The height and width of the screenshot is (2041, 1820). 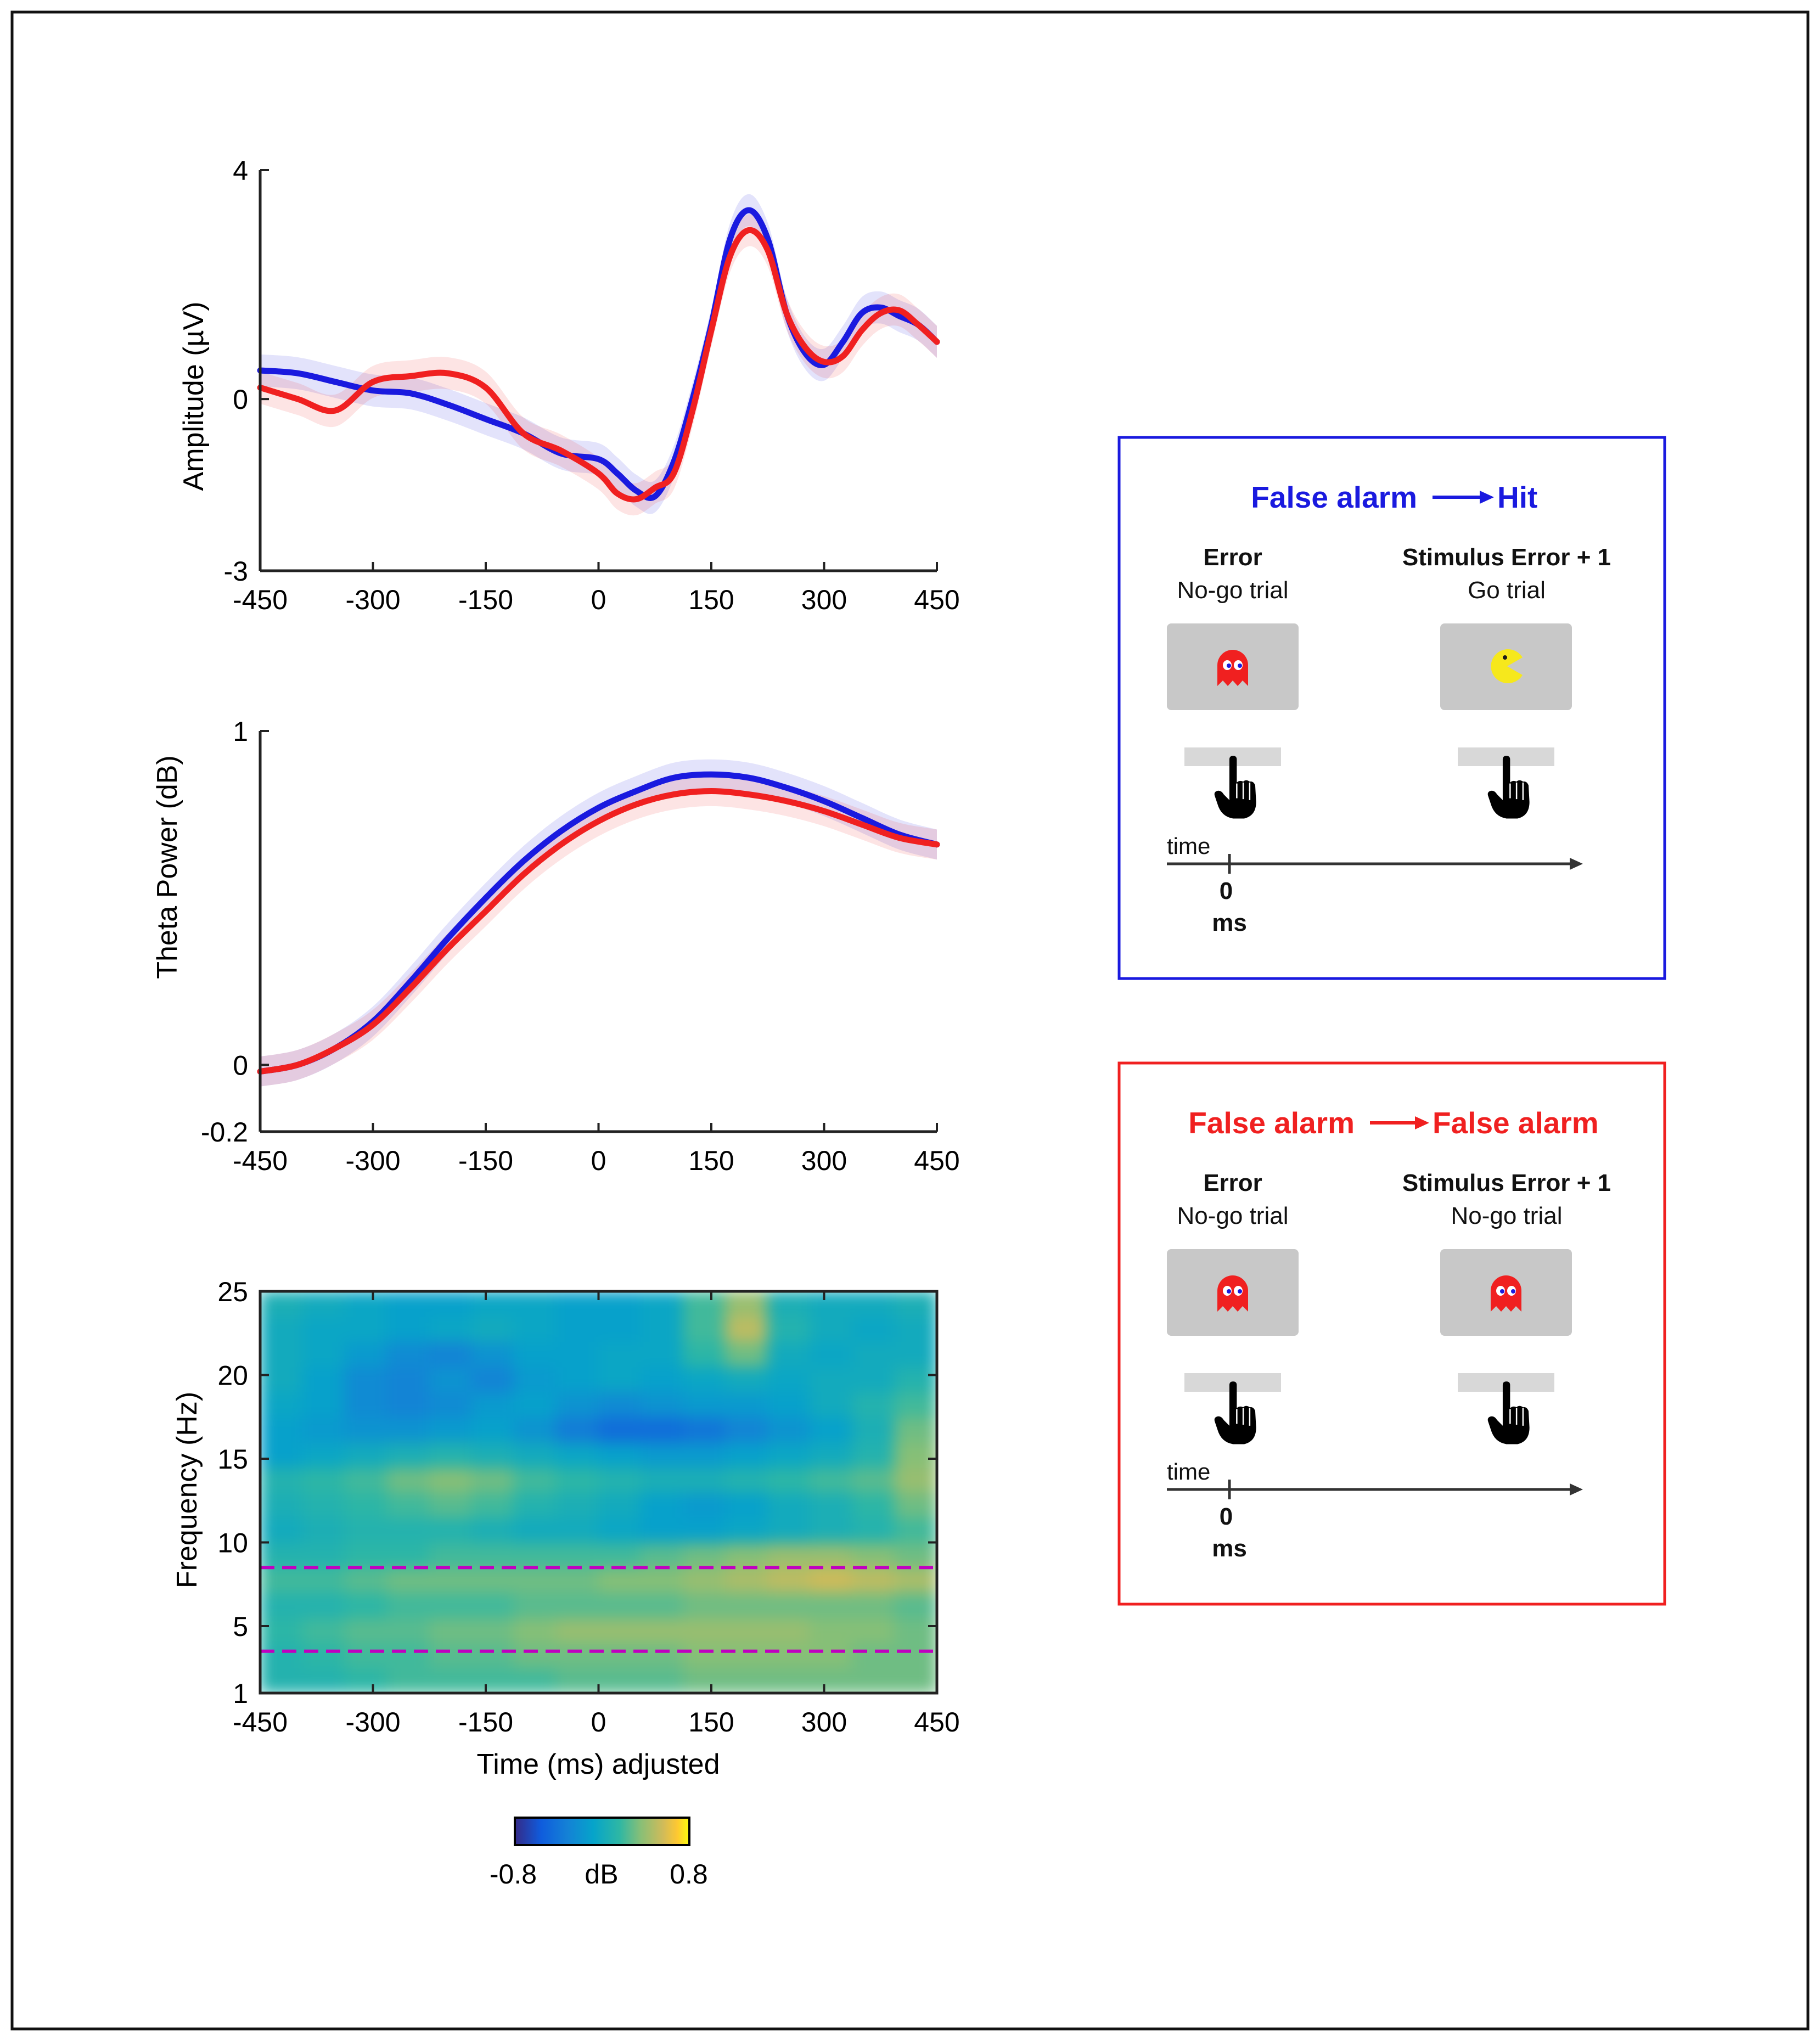 What do you see at coordinates (598, 1722) in the screenshot?
I see `x-tick-label: 0` at bounding box center [598, 1722].